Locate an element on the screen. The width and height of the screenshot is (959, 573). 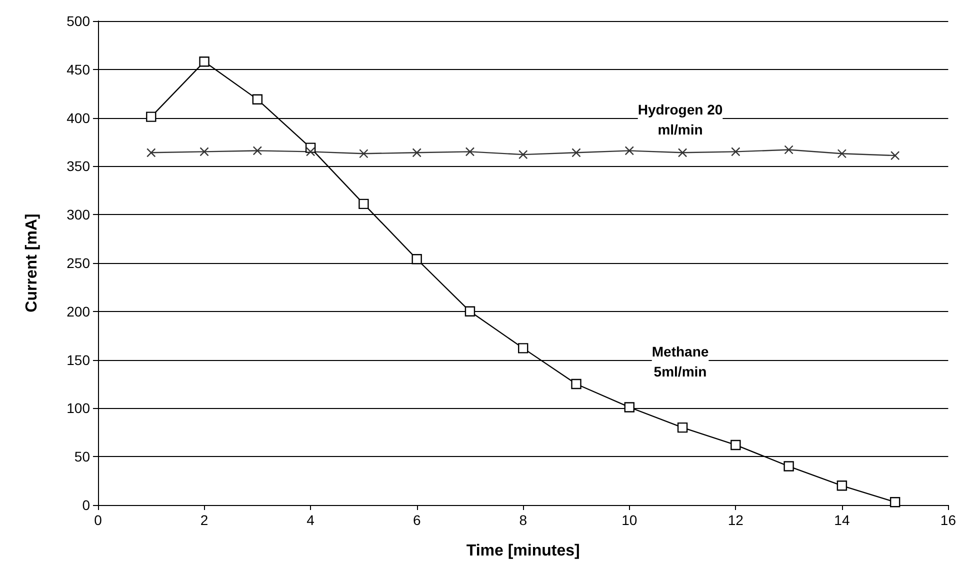
y-tick-label: 300 is located at coordinates (78, 214).